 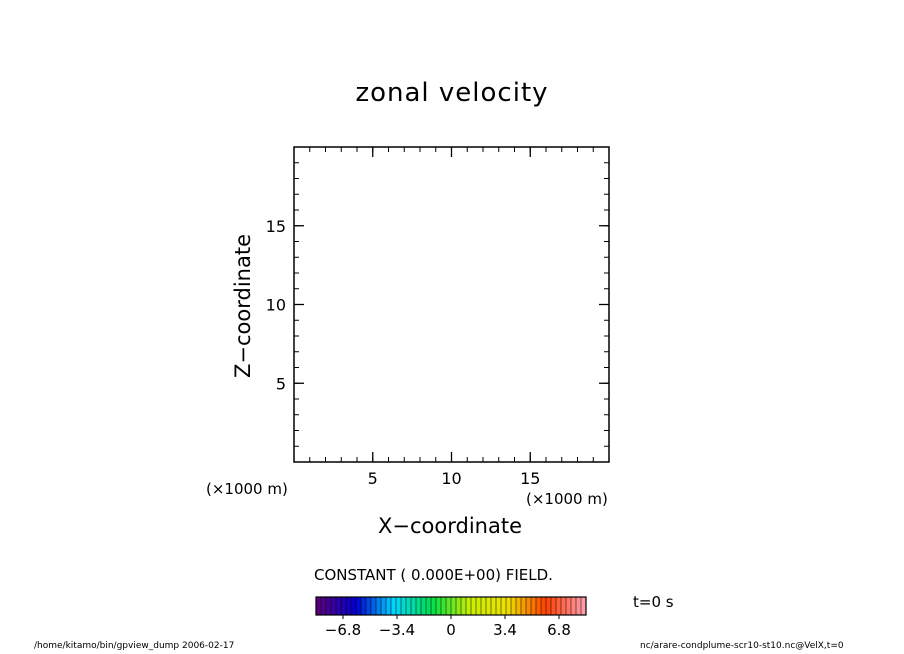 What do you see at coordinates (281, 383) in the screenshot?
I see `y-tick-label: 5` at bounding box center [281, 383].